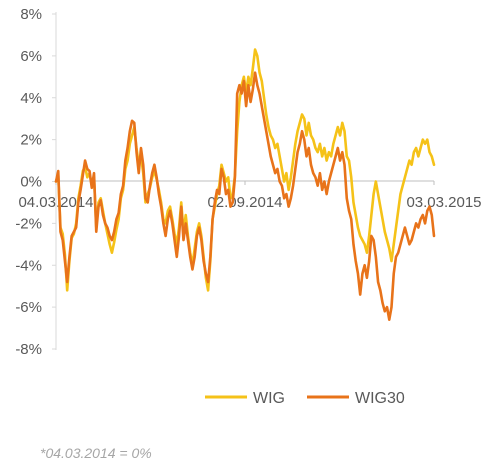  What do you see at coordinates (31, 140) in the screenshot?
I see `y-tick-label: 2%` at bounding box center [31, 140].